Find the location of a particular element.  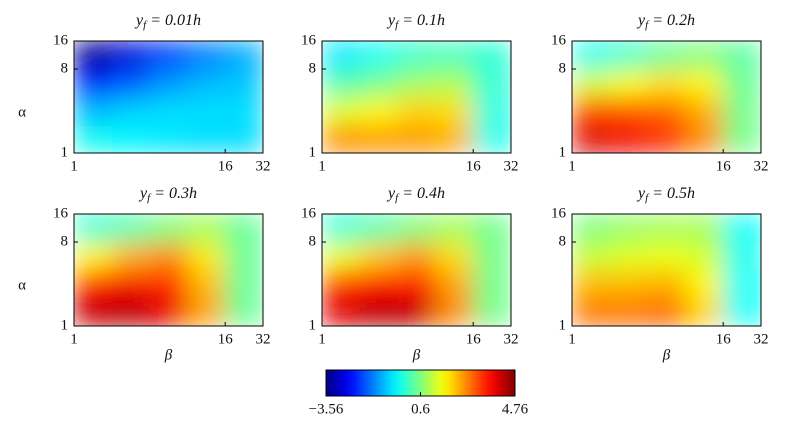

panel-title: yf = 0.3h is located at coordinates (167, 194).